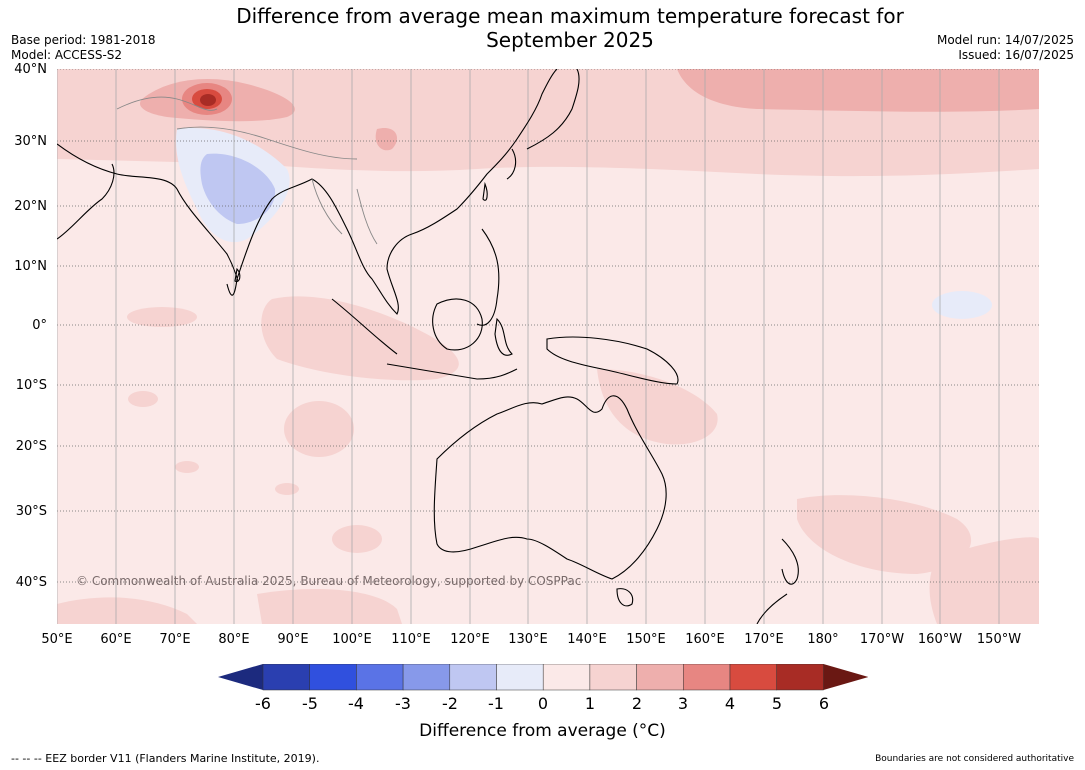 Image resolution: width=1085 pixels, height=770 pixels. I want to click on lon-label: 170°E, so click(764, 639).